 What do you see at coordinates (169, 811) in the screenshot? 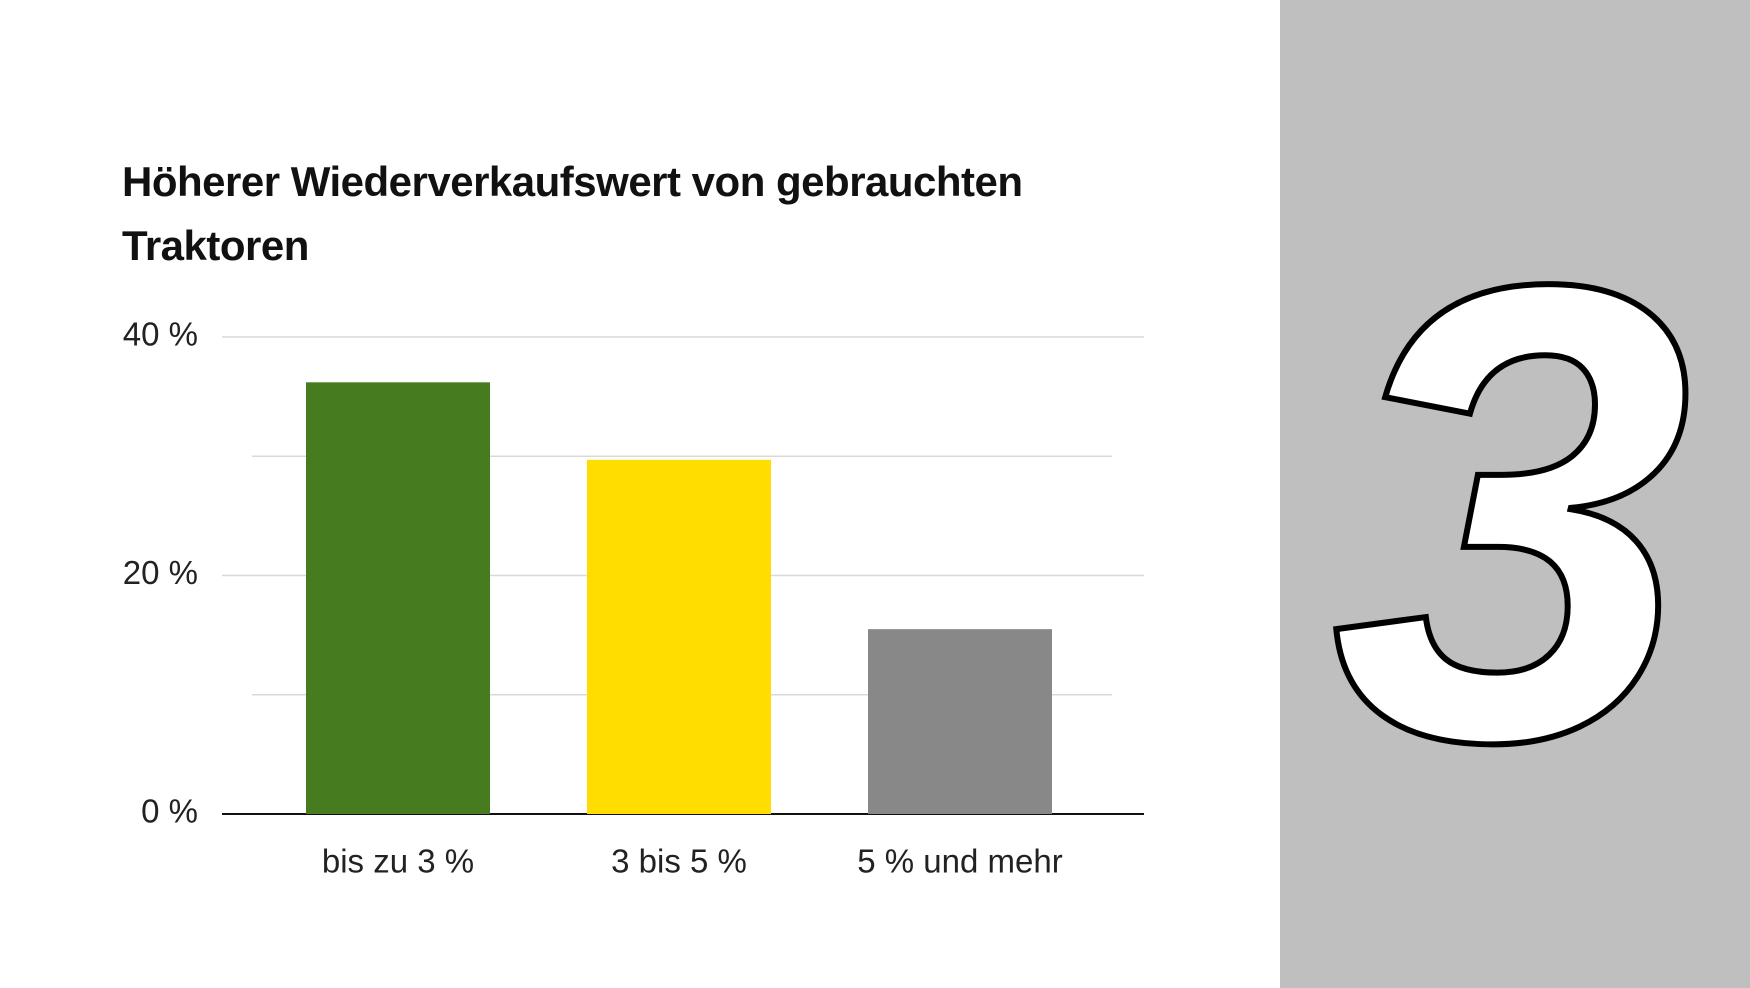
I see `y-tick-label: 0 %` at bounding box center [169, 811].